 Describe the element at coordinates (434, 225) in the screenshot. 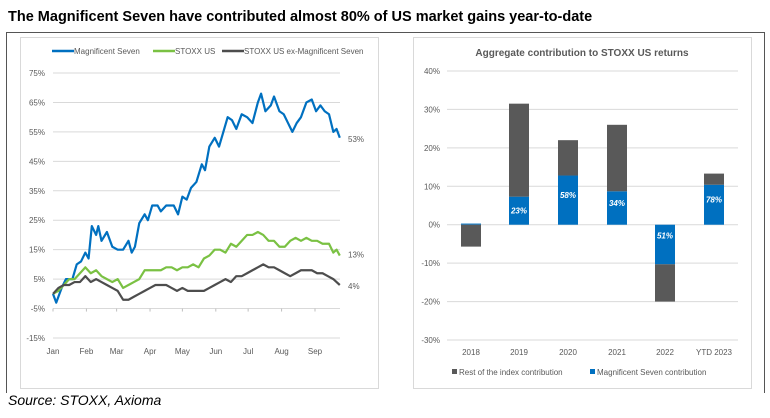

I see `y-tick-label: 0%` at that location.